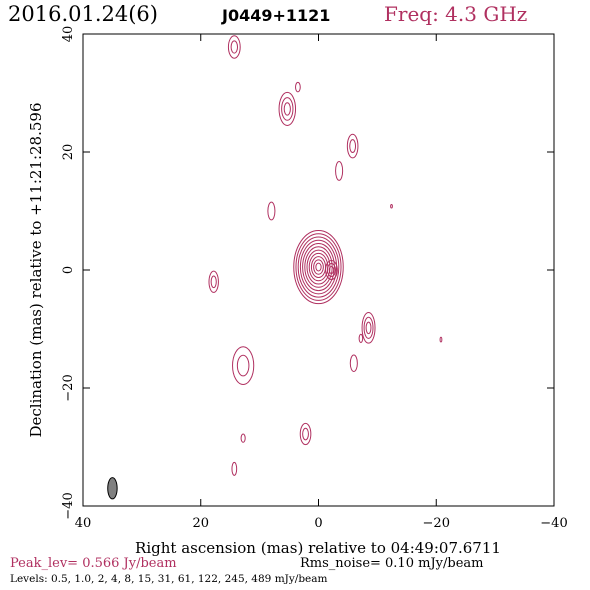 The image size is (590, 590). What do you see at coordinates (68, 505) in the screenshot?
I see `y-tick-label: −40` at bounding box center [68, 505].